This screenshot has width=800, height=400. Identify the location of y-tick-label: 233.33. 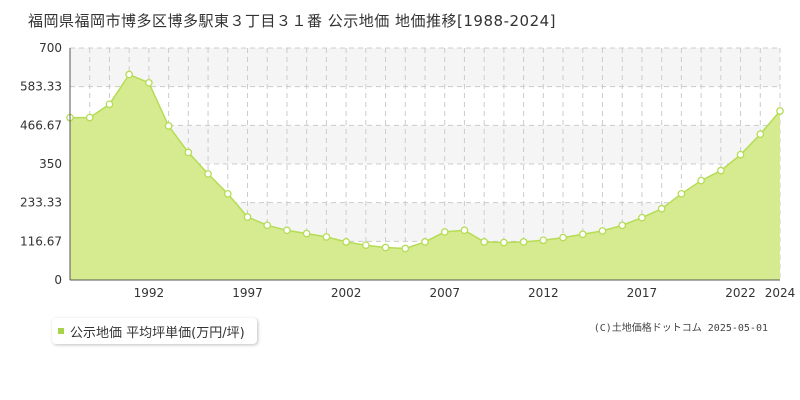
(41, 203).